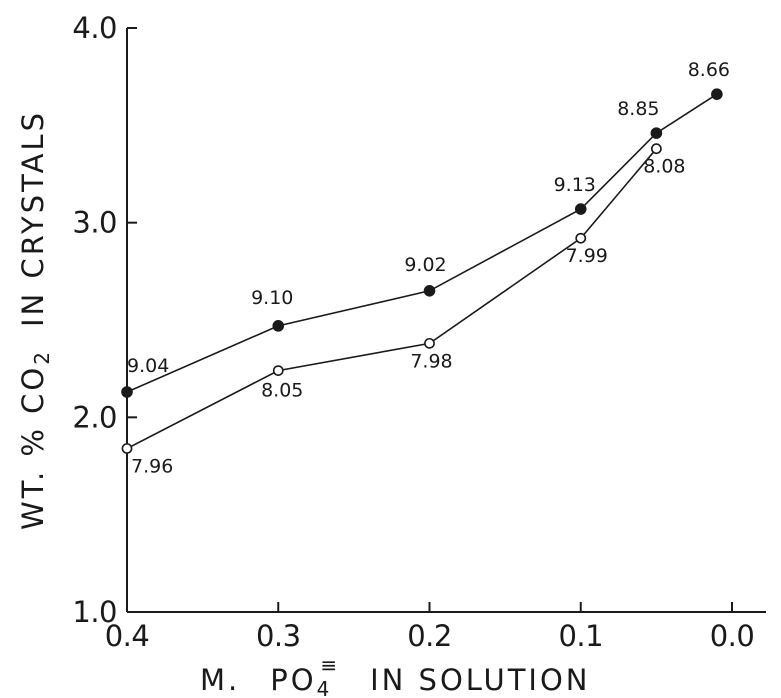 The image size is (781, 698). I want to click on y-tick-label: 2.0, so click(94, 417).